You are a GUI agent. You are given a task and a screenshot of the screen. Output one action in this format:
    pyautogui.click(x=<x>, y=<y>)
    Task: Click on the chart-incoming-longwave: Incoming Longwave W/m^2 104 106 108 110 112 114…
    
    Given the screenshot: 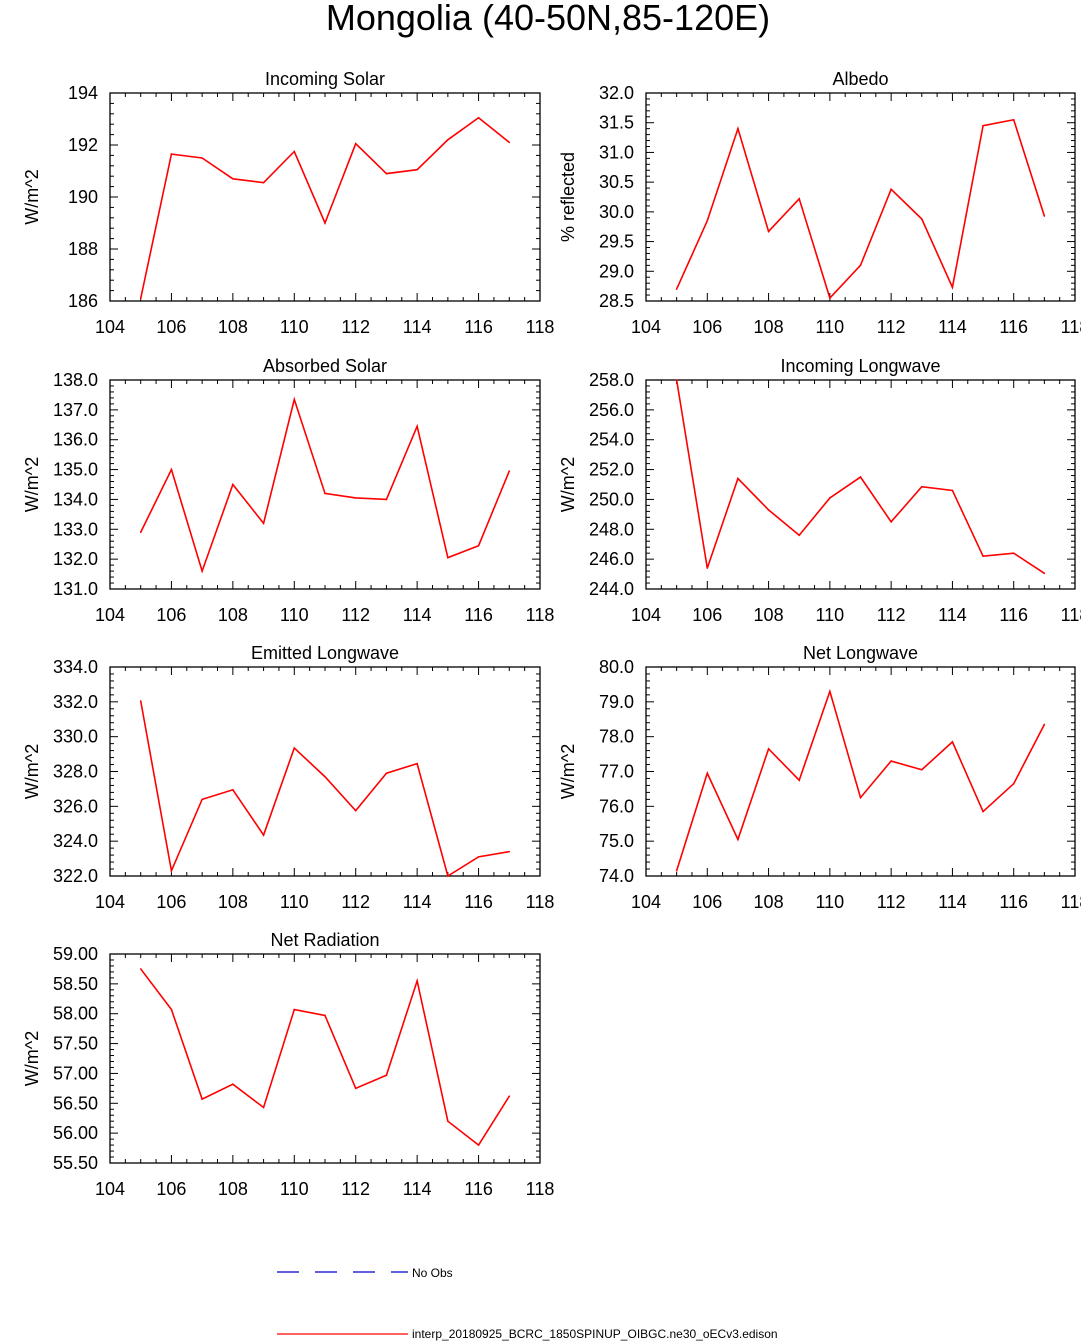 What is the action you would take?
    pyautogui.click(x=819, y=490)
    